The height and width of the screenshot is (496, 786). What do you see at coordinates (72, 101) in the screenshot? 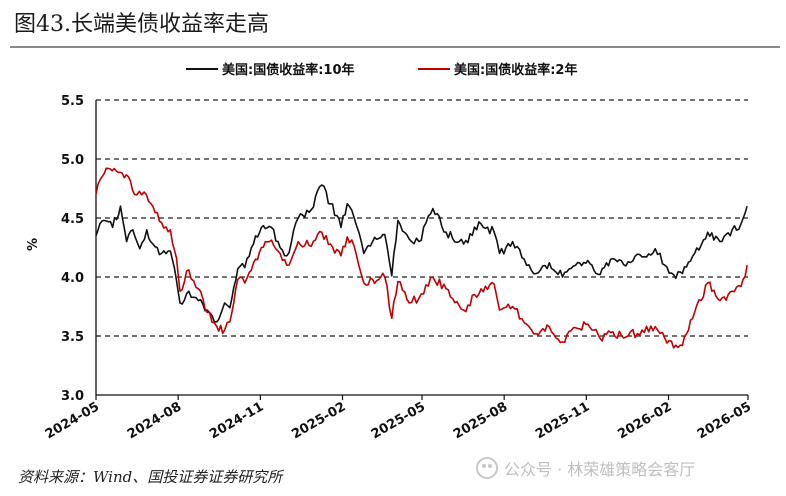
I see `y-tick-label: 5.5` at bounding box center [72, 101].